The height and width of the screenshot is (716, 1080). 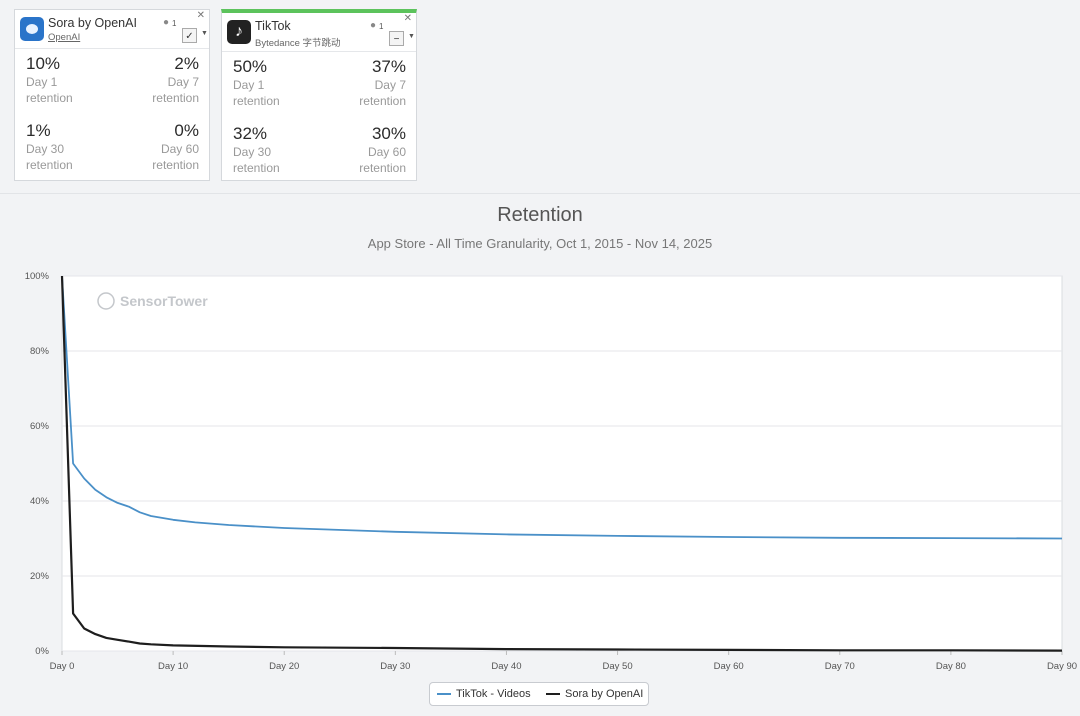 What do you see at coordinates (40, 351) in the screenshot?
I see `y-tick-label: 80%` at bounding box center [40, 351].